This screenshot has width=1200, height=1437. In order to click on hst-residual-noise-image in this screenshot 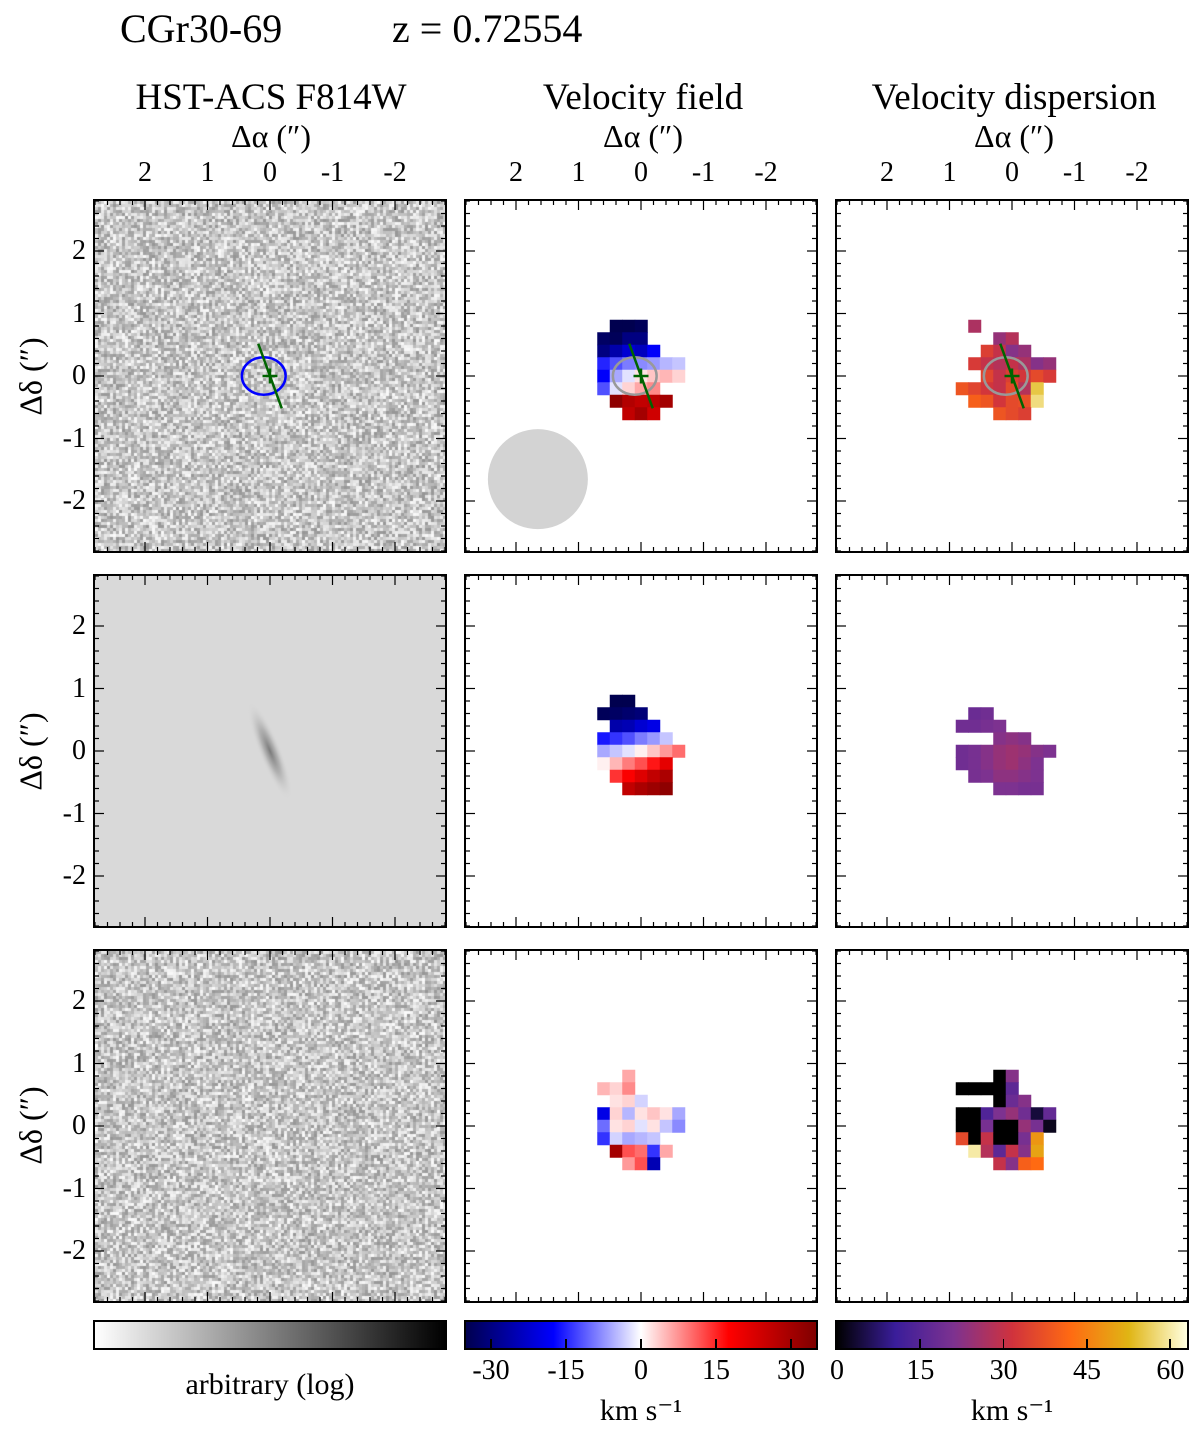, I will do `click(270, 1126)`.